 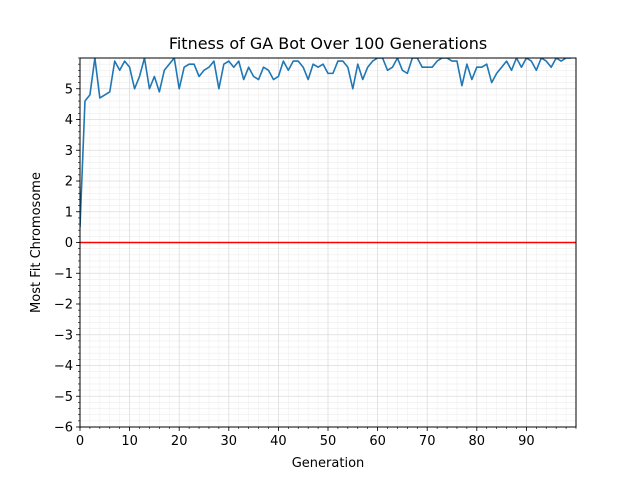 What do you see at coordinates (377, 441) in the screenshot?
I see `x-tick-label: 60` at bounding box center [377, 441].